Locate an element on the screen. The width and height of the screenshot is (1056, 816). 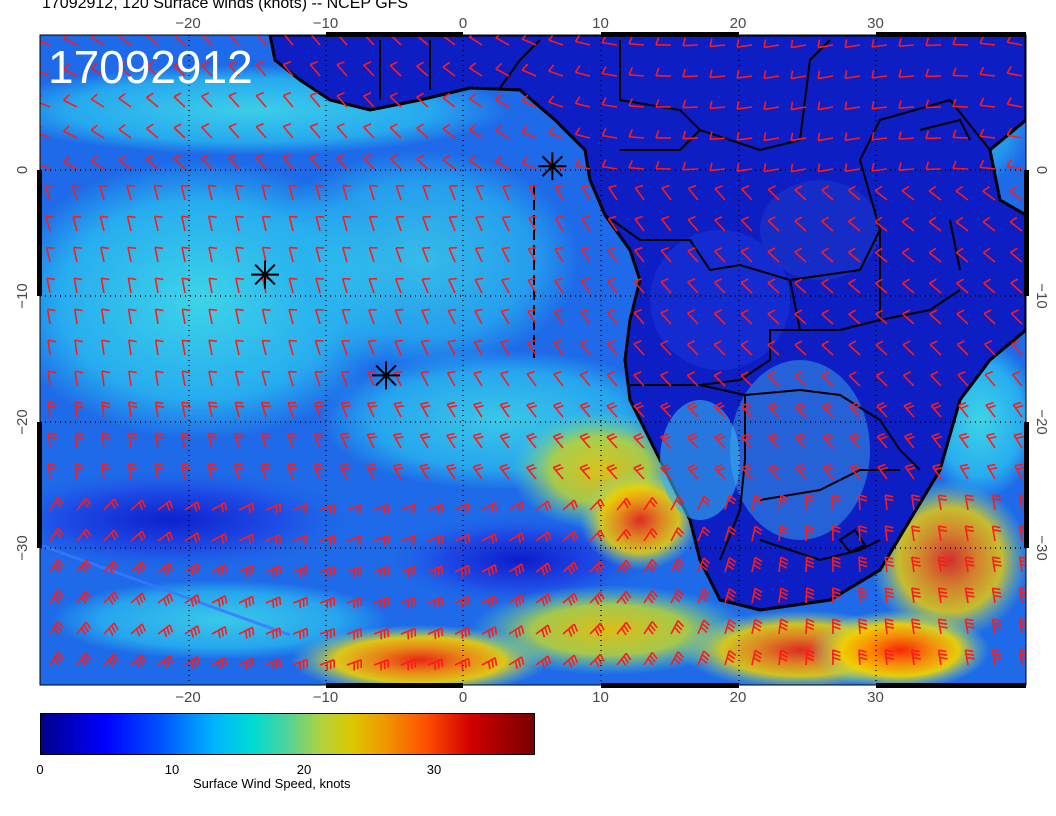
lon-label-top: 20 is located at coordinates (738, 23).